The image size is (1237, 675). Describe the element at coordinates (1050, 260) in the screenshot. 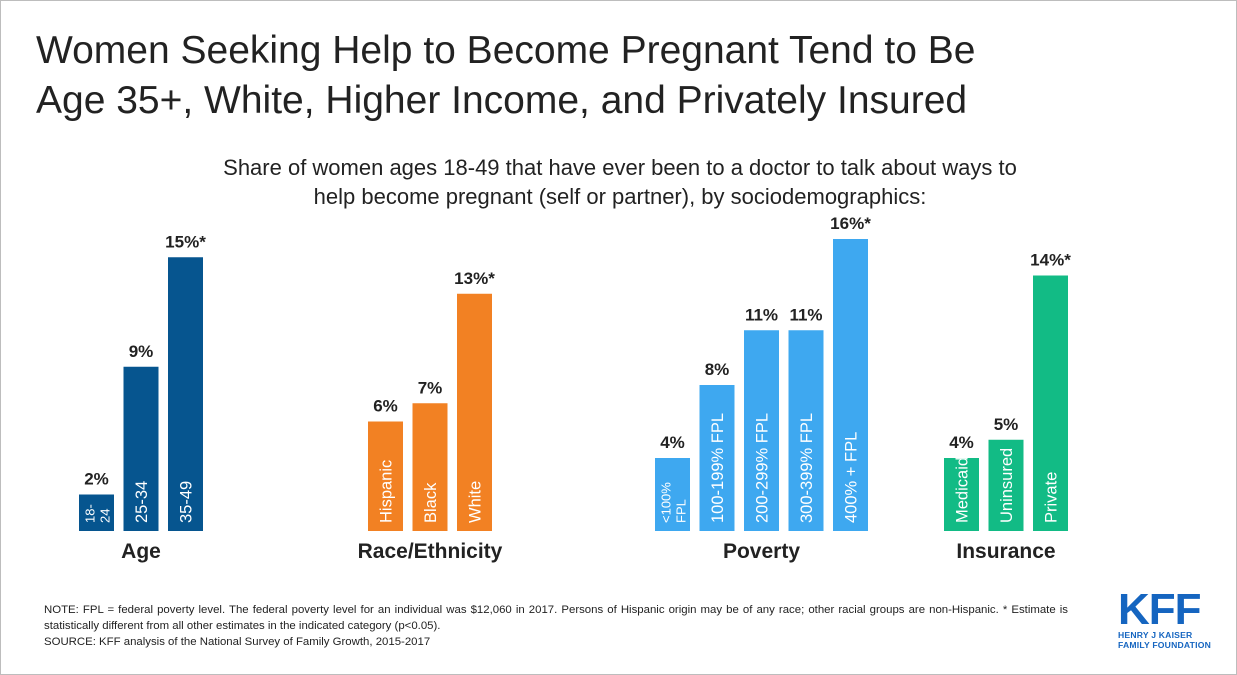

I see `data-label: 14%*` at that location.